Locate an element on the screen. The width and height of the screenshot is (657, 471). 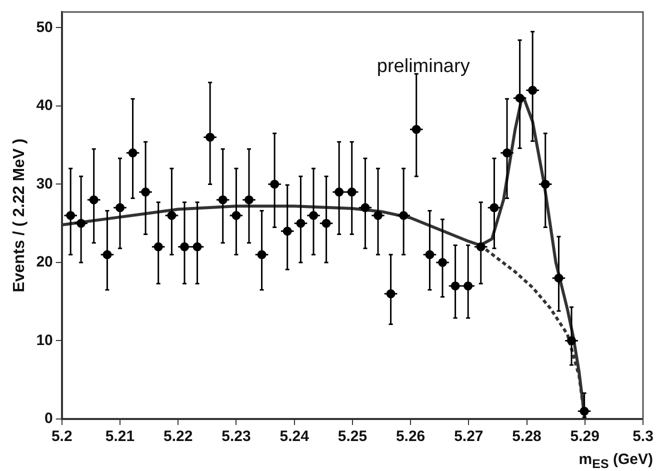
x-tick-label: 5.24 is located at coordinates (295, 437).